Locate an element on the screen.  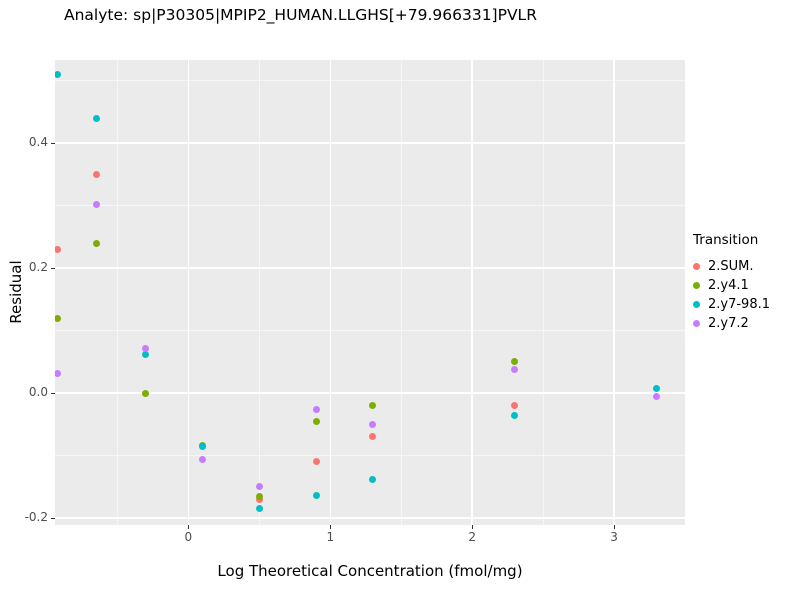
legend-item-label: 2.y7-98.1 is located at coordinates (739, 304).